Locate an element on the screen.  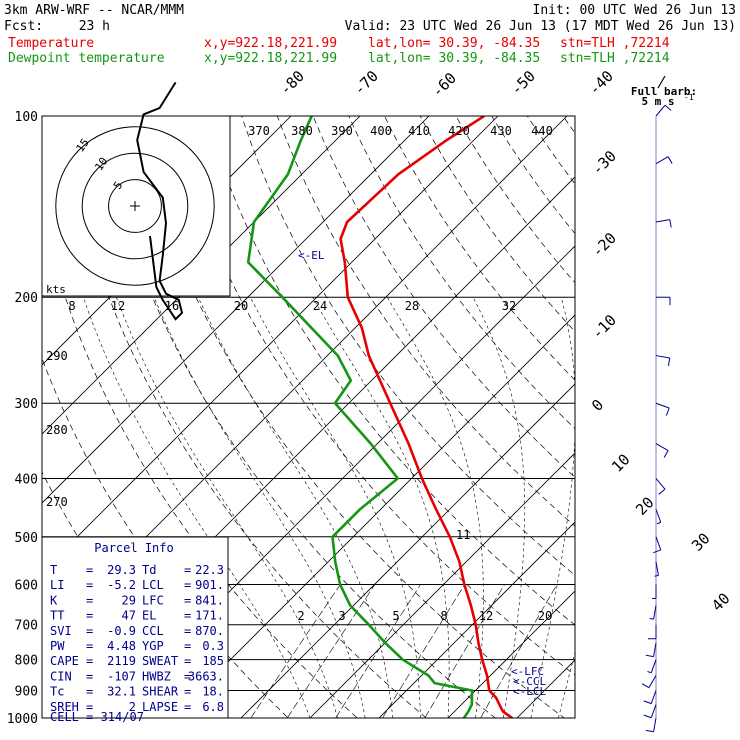
parcel-value: 870. is located at coordinates (209, 631).